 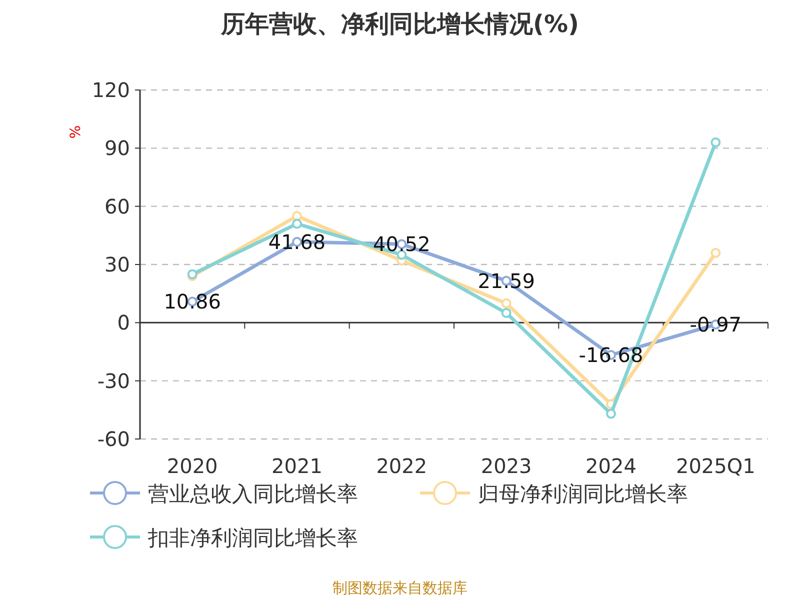 What do you see at coordinates (399, 24) in the screenshot?
I see `chart-title: 历年营收、净利同比增长情况(%)` at bounding box center [399, 24].